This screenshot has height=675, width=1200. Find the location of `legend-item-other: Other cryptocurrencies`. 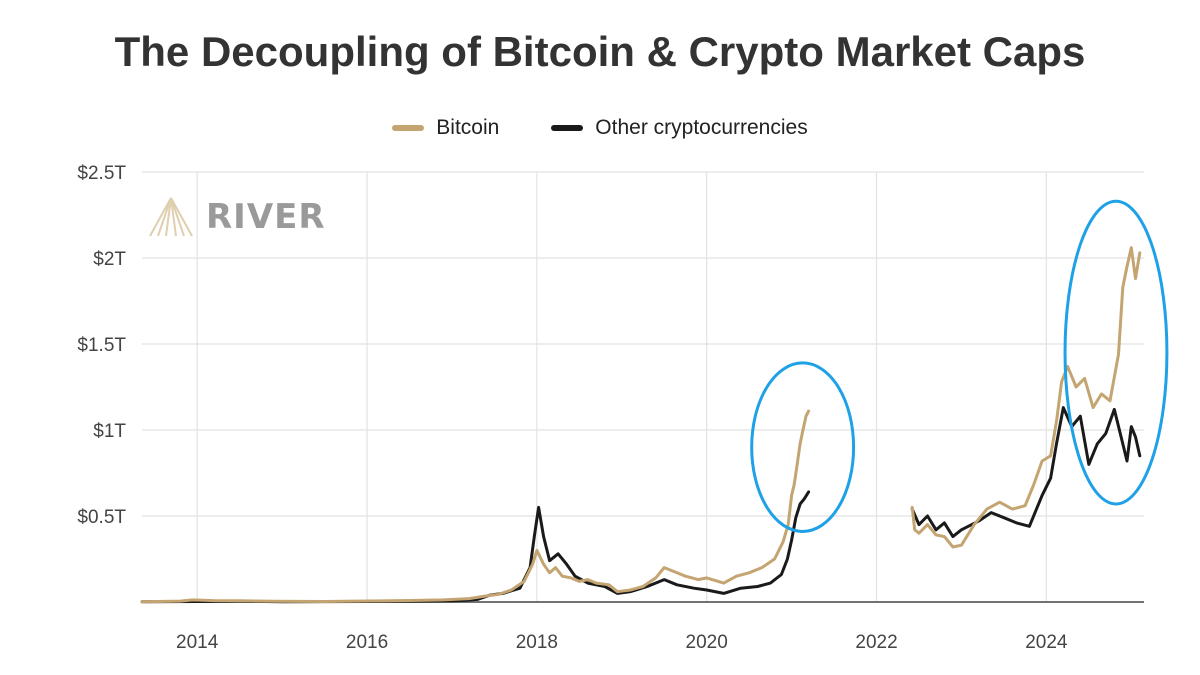

legend-item-other: Other cryptocurrencies is located at coordinates (679, 128).